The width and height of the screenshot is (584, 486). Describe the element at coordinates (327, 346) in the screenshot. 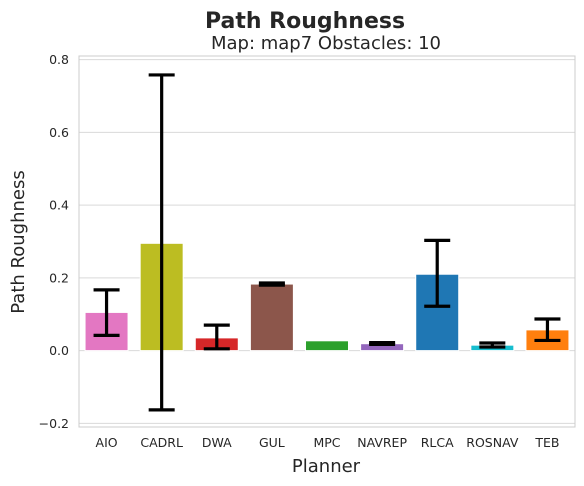

I see `bar-mpc` at that location.